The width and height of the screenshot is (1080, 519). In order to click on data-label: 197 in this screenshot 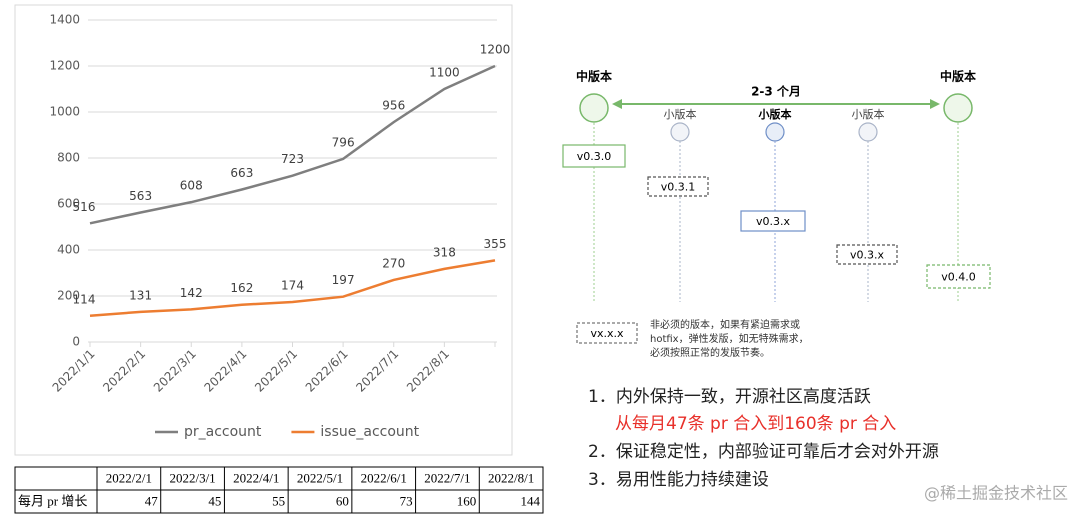, I will do `click(343, 280)`.